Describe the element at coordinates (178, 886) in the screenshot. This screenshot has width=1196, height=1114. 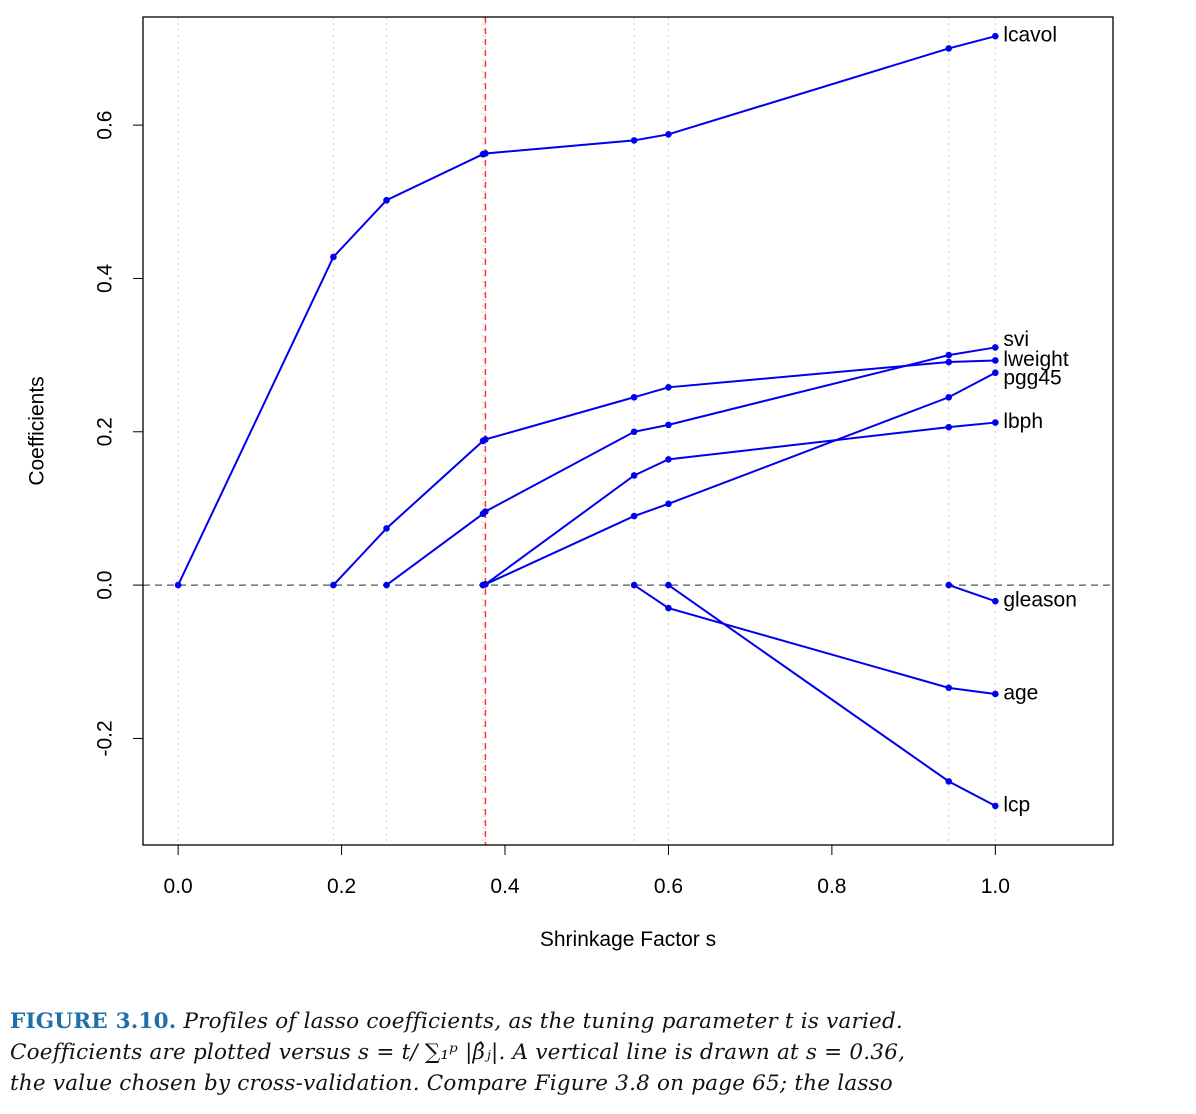
I see `x-tick-label: 0.0` at that location.